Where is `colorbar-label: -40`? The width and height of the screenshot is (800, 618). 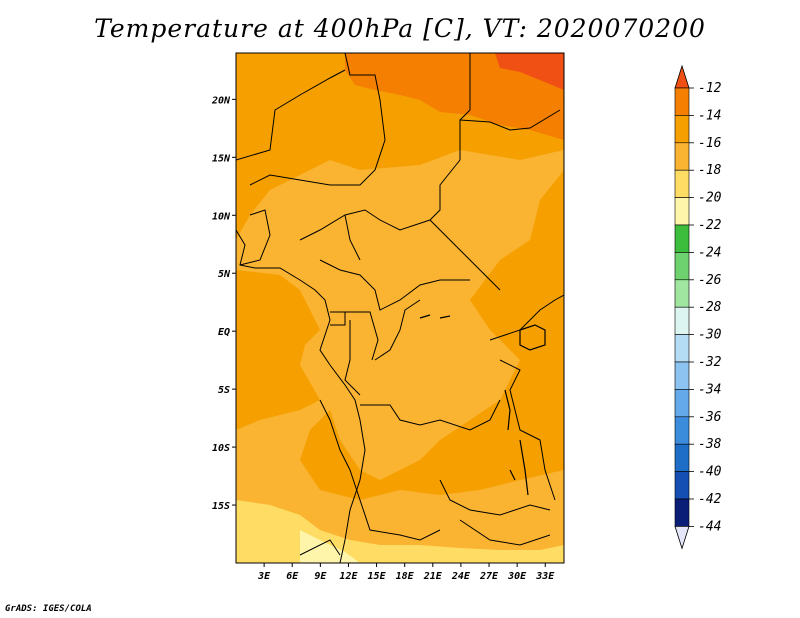 colorbar-label: -40 is located at coordinates (710, 472).